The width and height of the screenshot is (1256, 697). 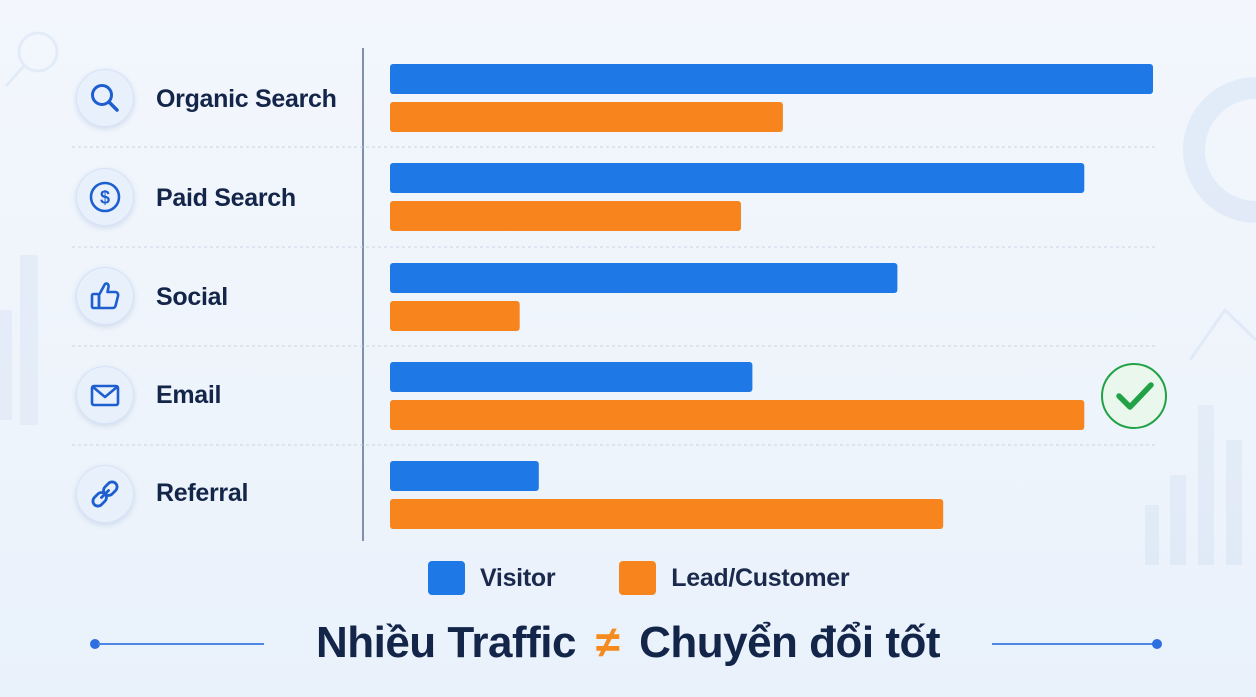 I want to click on row-label-organic-search: Organic Search, so click(x=246, y=99).